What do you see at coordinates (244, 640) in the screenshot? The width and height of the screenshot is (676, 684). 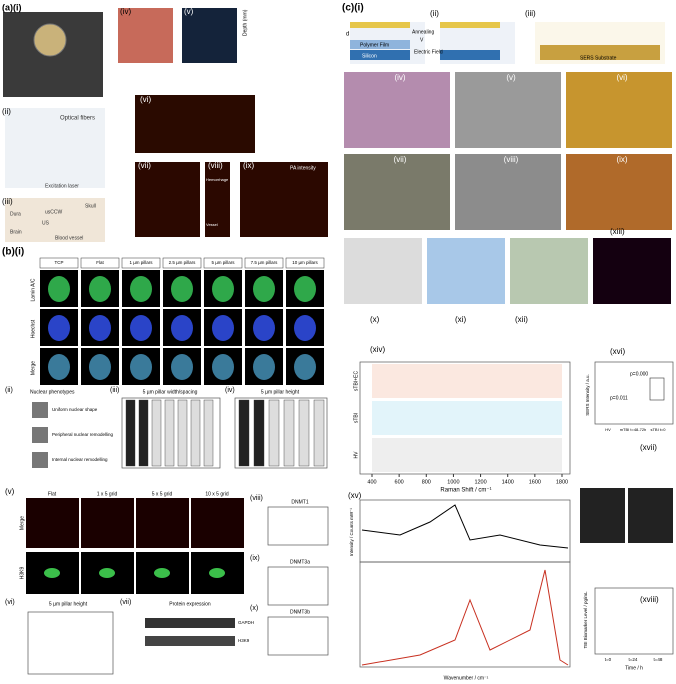 I see `label: H3K9` at bounding box center [244, 640].